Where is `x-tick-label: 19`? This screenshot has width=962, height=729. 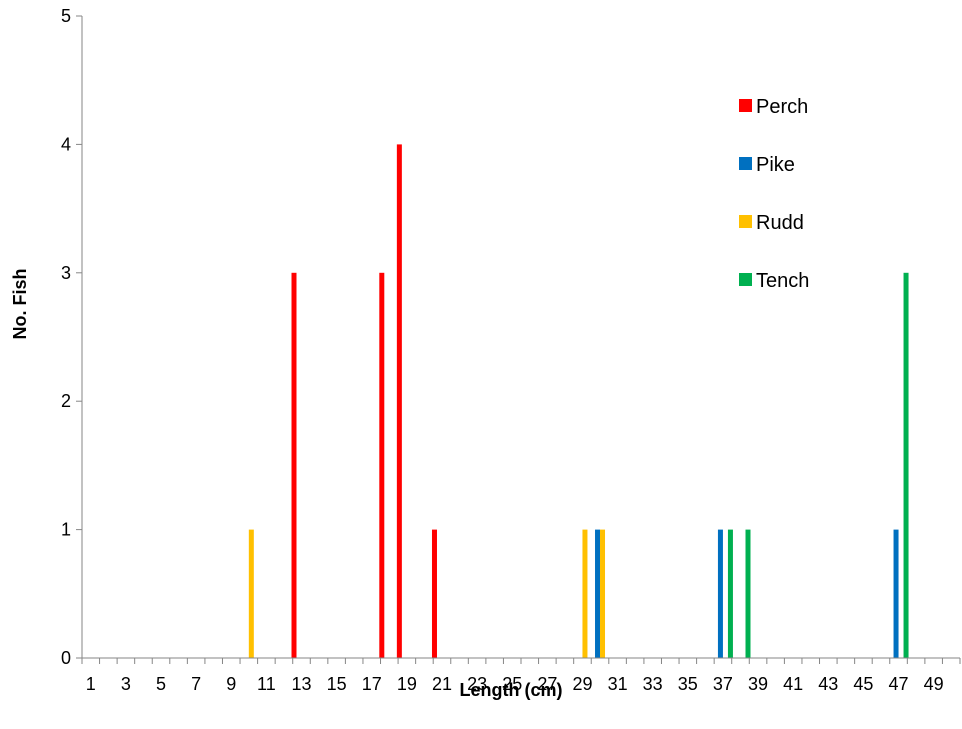
x-tick-label: 19 is located at coordinates (407, 684).